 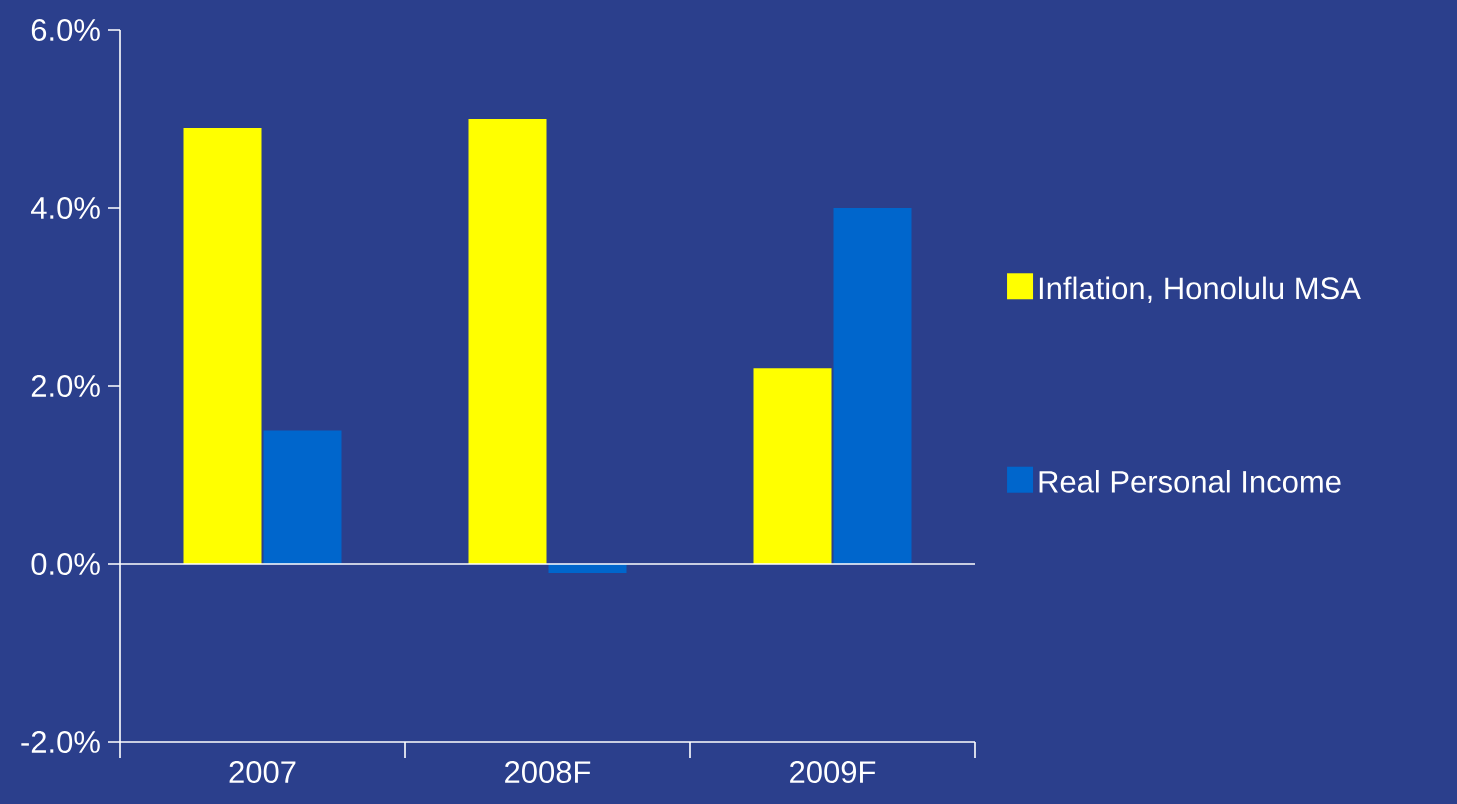 What do you see at coordinates (1200, 289) in the screenshot?
I see `legend-label: Inflation, Honolulu MSA` at bounding box center [1200, 289].